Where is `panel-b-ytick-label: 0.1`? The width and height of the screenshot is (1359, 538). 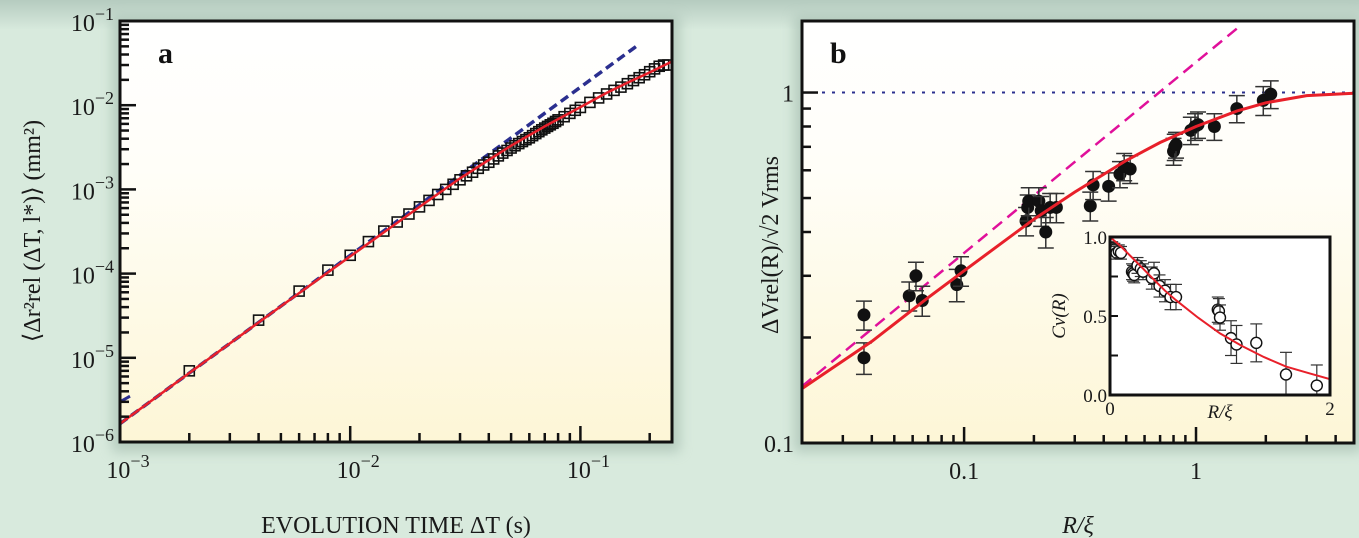 panel-b-ytick-label: 0.1 is located at coordinates (779, 445).